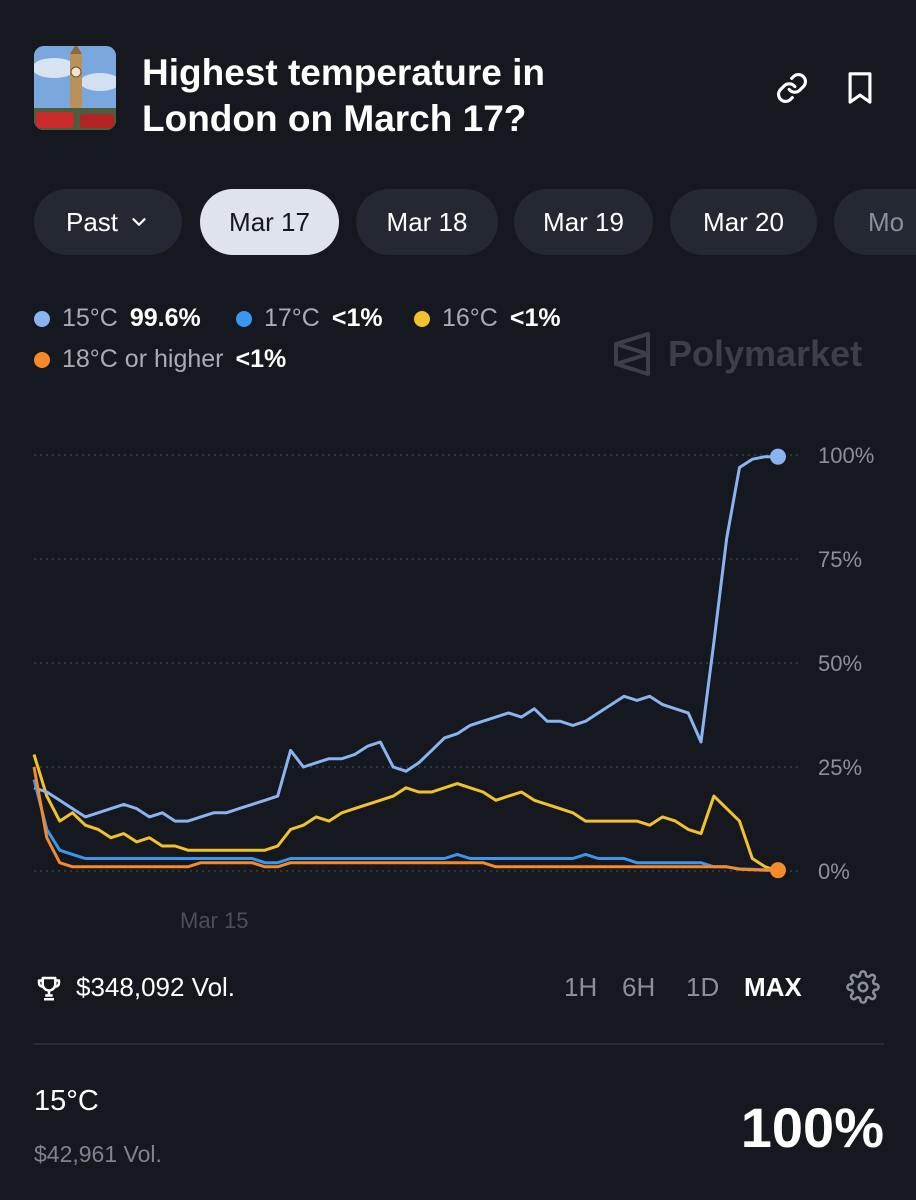 The height and width of the screenshot is (1200, 916). I want to click on polymarket-logo-icon, so click(632, 354).